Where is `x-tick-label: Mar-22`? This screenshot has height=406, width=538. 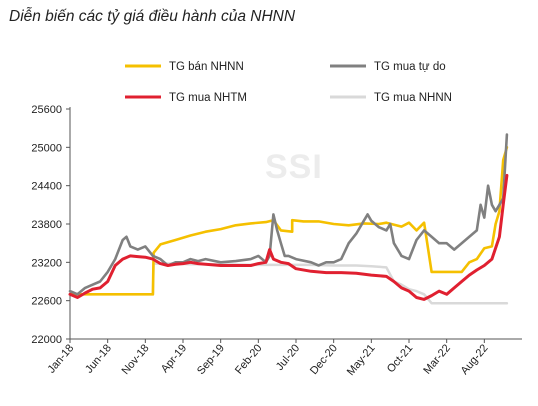
x-tick-label: Mar-22 is located at coordinates (437, 359).